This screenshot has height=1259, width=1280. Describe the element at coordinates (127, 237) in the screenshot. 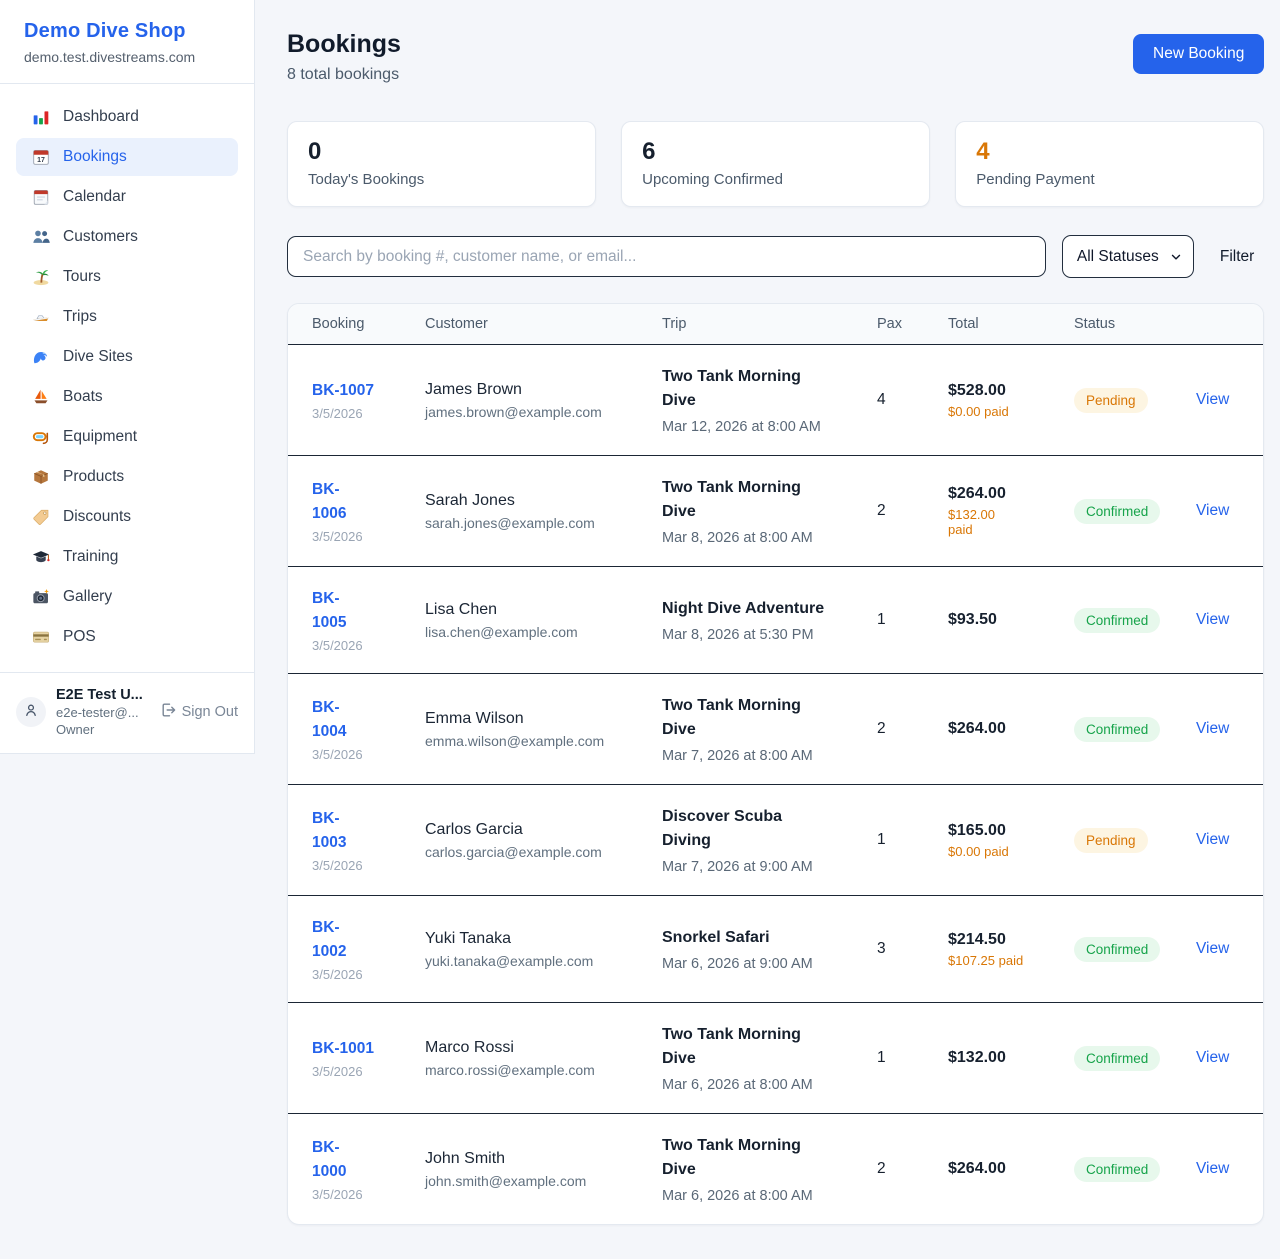

I see `sidebar-item-customers: Customers` at that location.